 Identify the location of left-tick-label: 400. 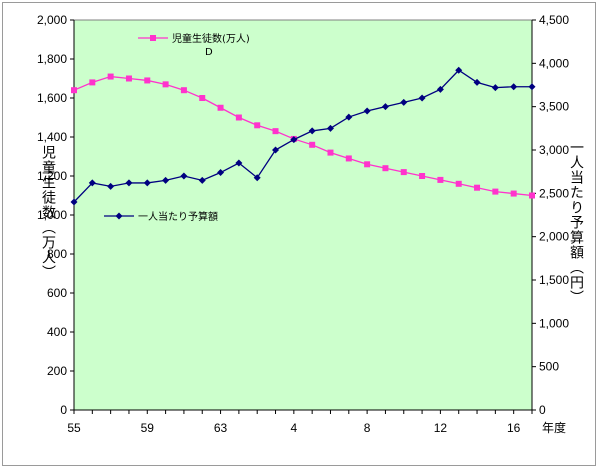
(57, 332).